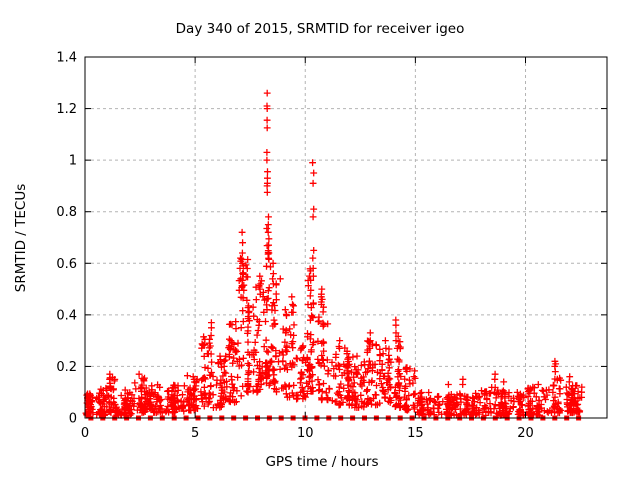 The image size is (640, 480). What do you see at coordinates (66, 264) in the screenshot?
I see `y-tick-label: 0.6` at bounding box center [66, 264].